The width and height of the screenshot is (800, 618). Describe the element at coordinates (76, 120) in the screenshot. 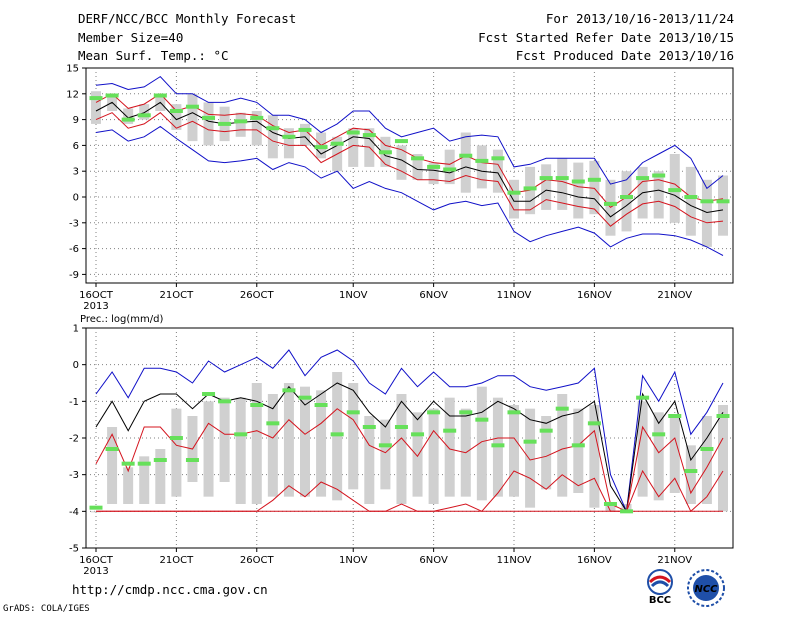

I see `temp-ytick-label-9: 9` at that location.